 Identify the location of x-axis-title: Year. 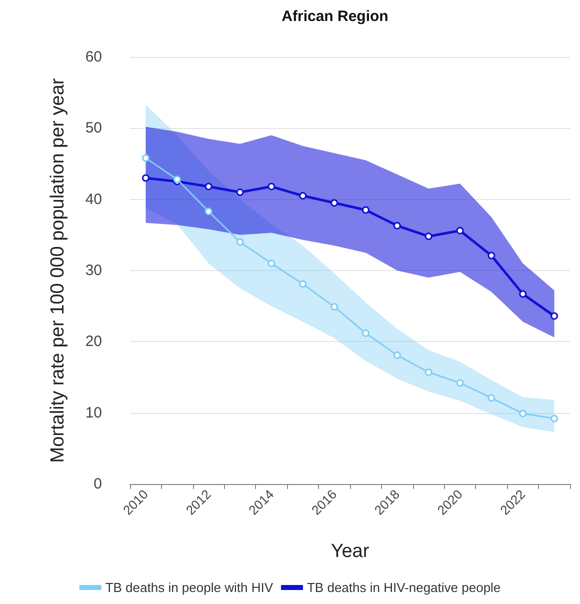
(350, 551).